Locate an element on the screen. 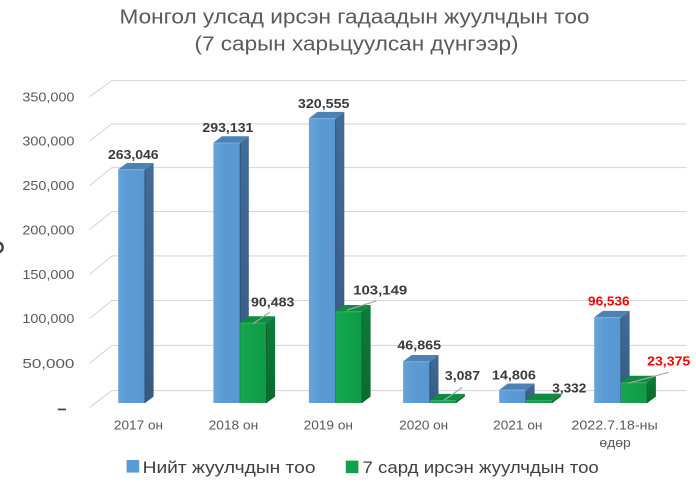 This screenshot has height=486, width=696. svg-text:Монгол улсад ирсэн гадаадын жу: Монгол улсад ирсэн гадаадын жуулчдын тоо is located at coordinates (355, 17).